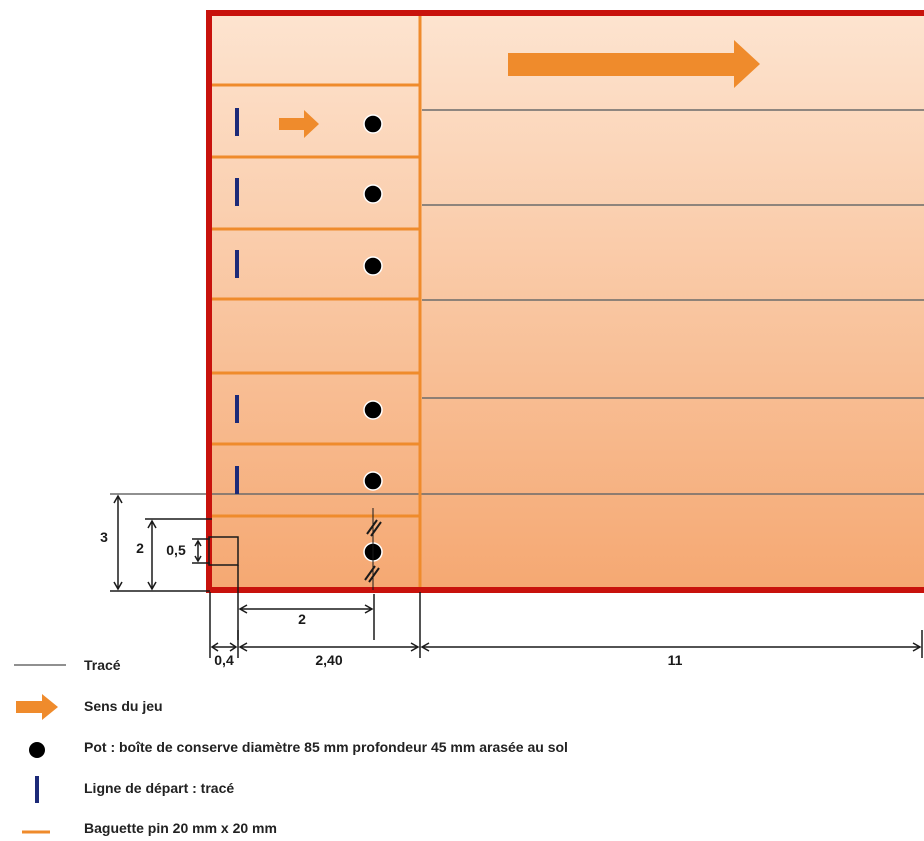 The image size is (924, 841). Describe the element at coordinates (306, 602) in the screenshot. I see `hole-offset-dimension` at that location.